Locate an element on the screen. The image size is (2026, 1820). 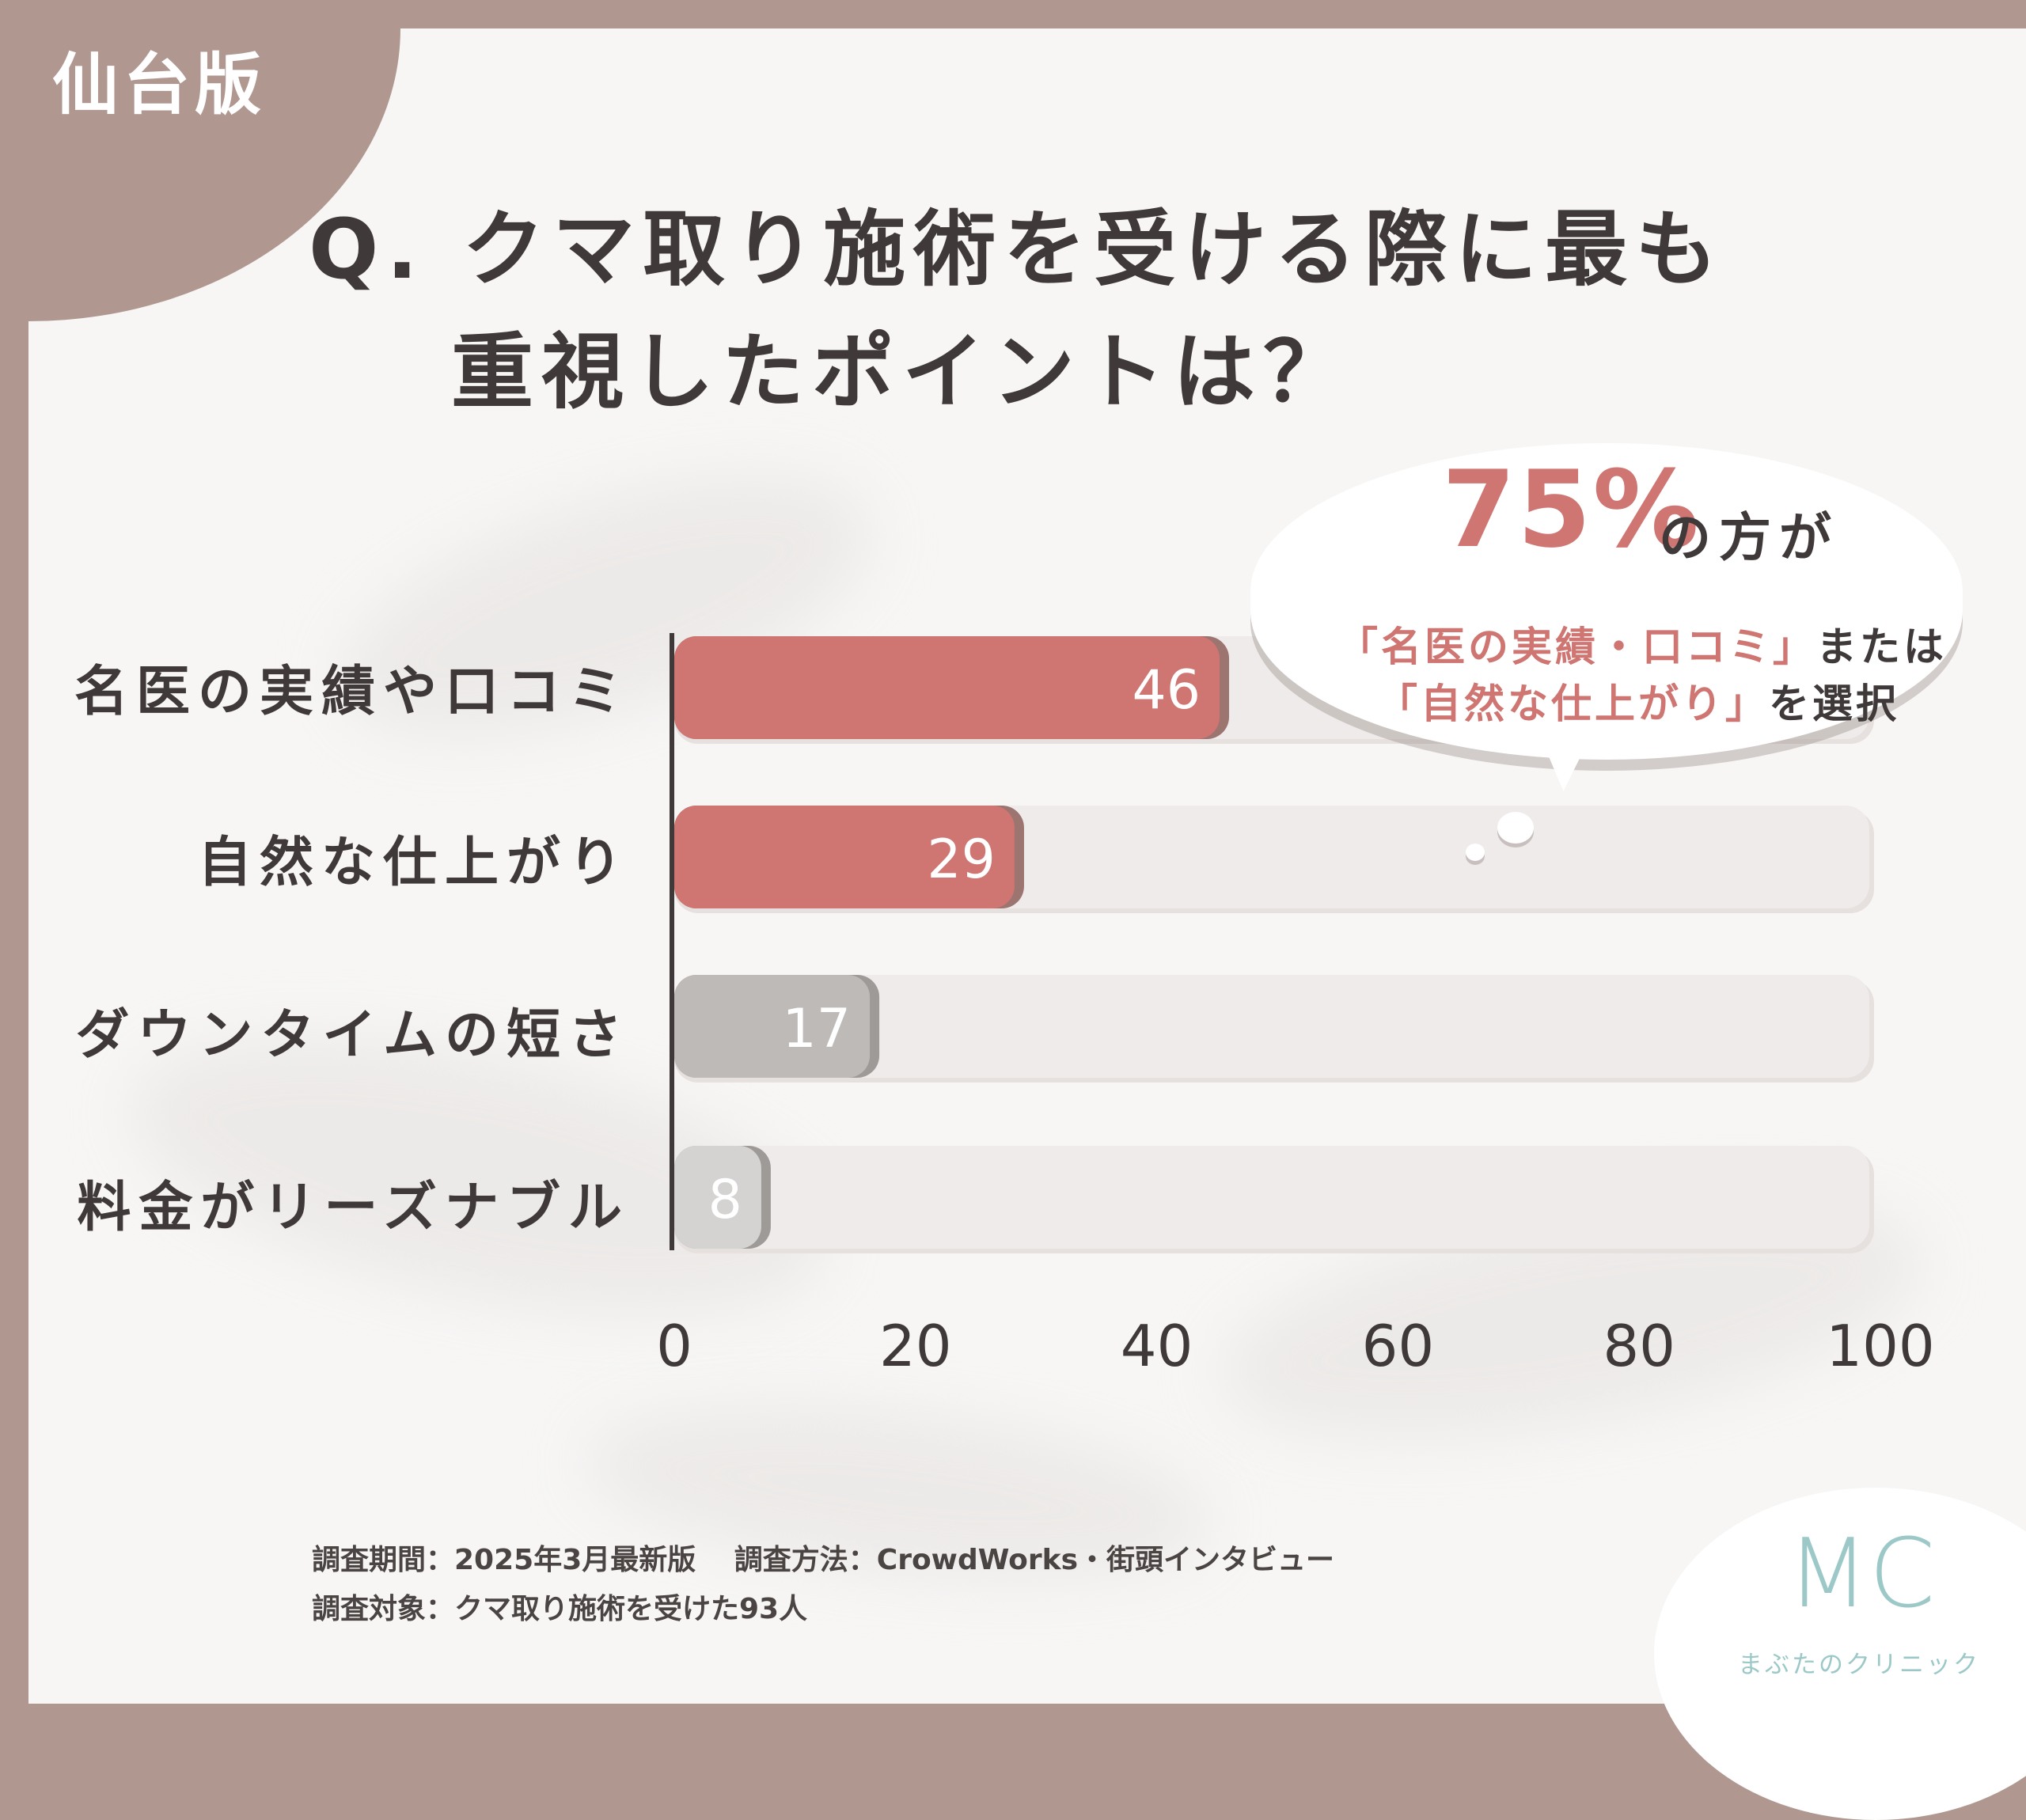
x-tick-label: 0 is located at coordinates (674, 1346).